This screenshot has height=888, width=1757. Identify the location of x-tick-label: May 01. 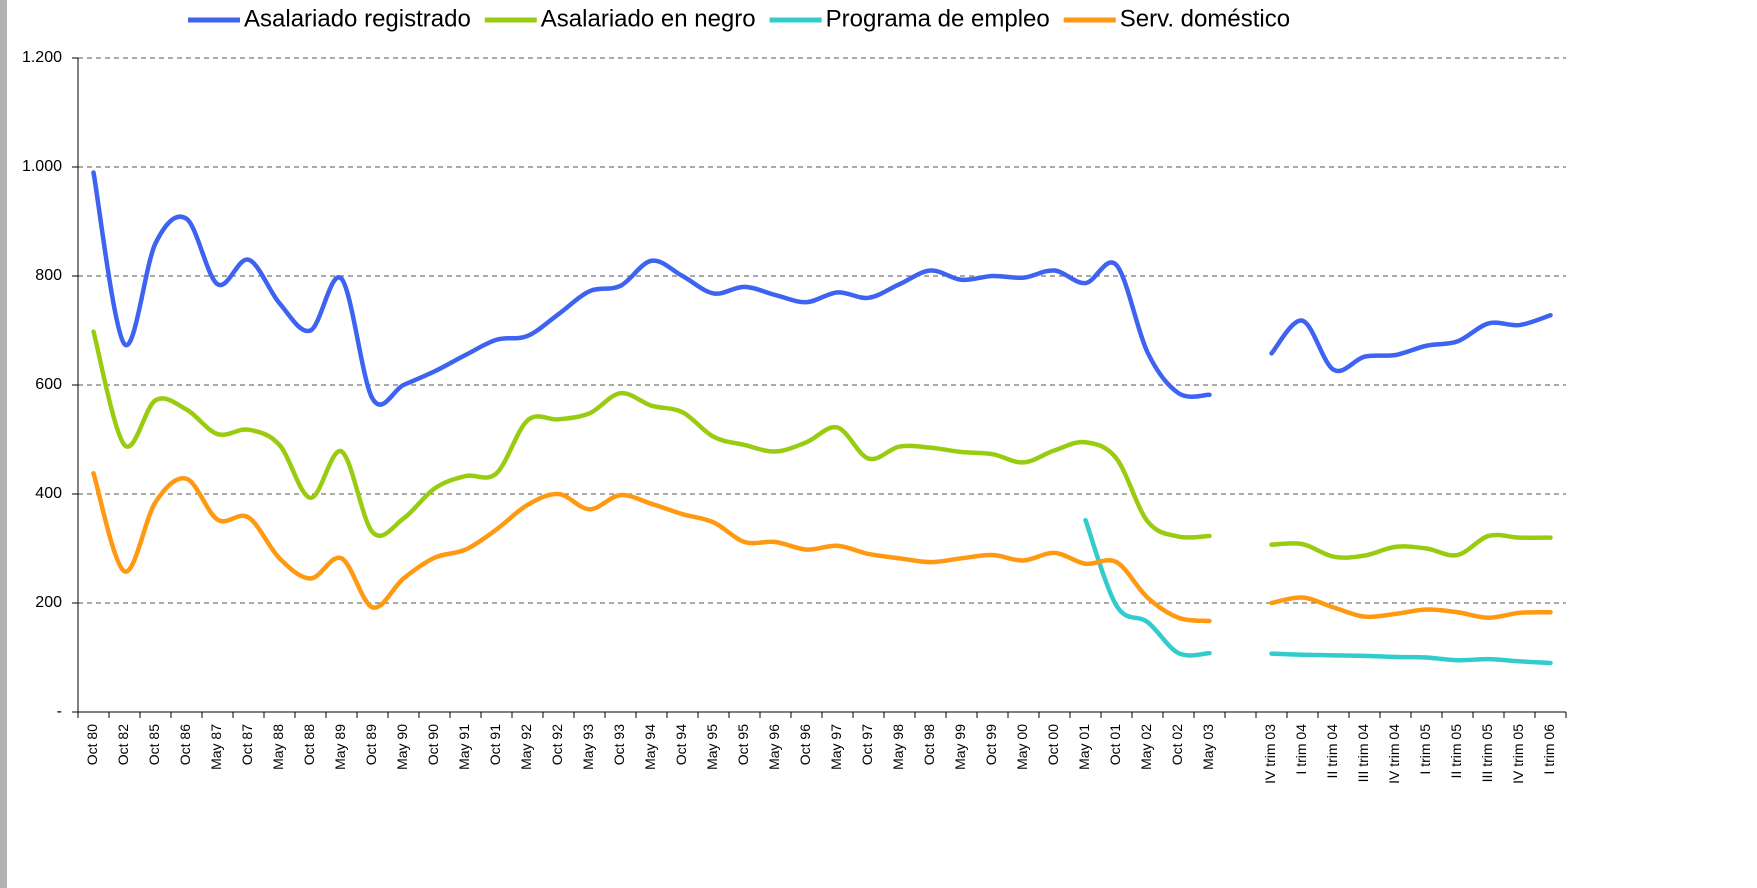
(1084, 747).